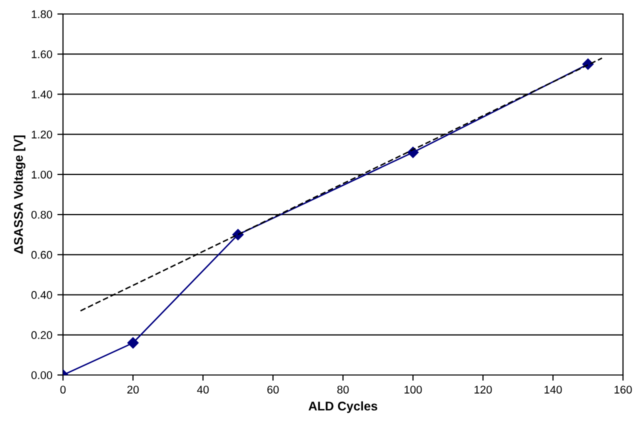  I want to click on y-tick-label: 0.20, so click(41, 335).